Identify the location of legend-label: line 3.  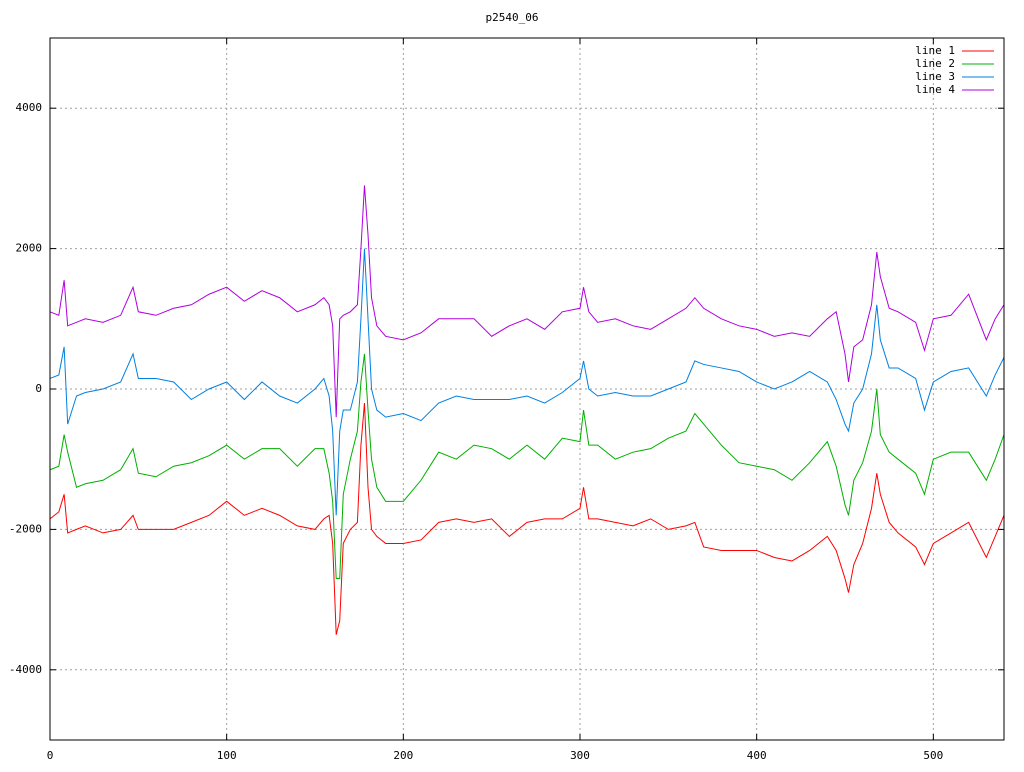
(935, 76).